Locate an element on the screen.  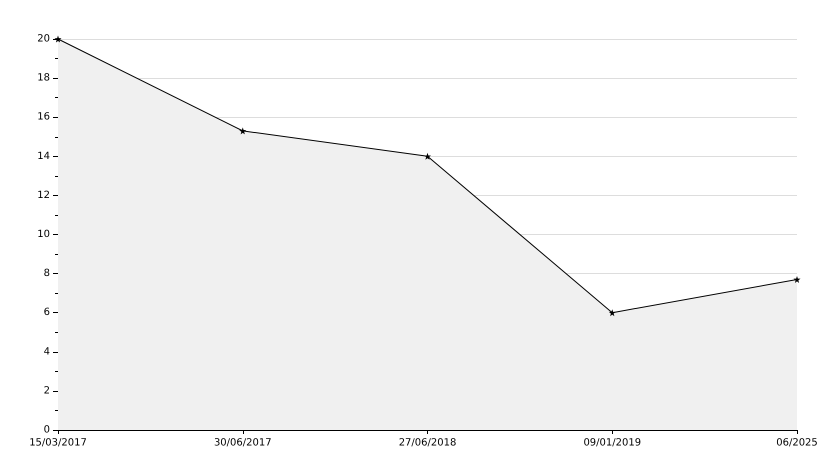
y-tick-label: 12 is located at coordinates (43, 195).